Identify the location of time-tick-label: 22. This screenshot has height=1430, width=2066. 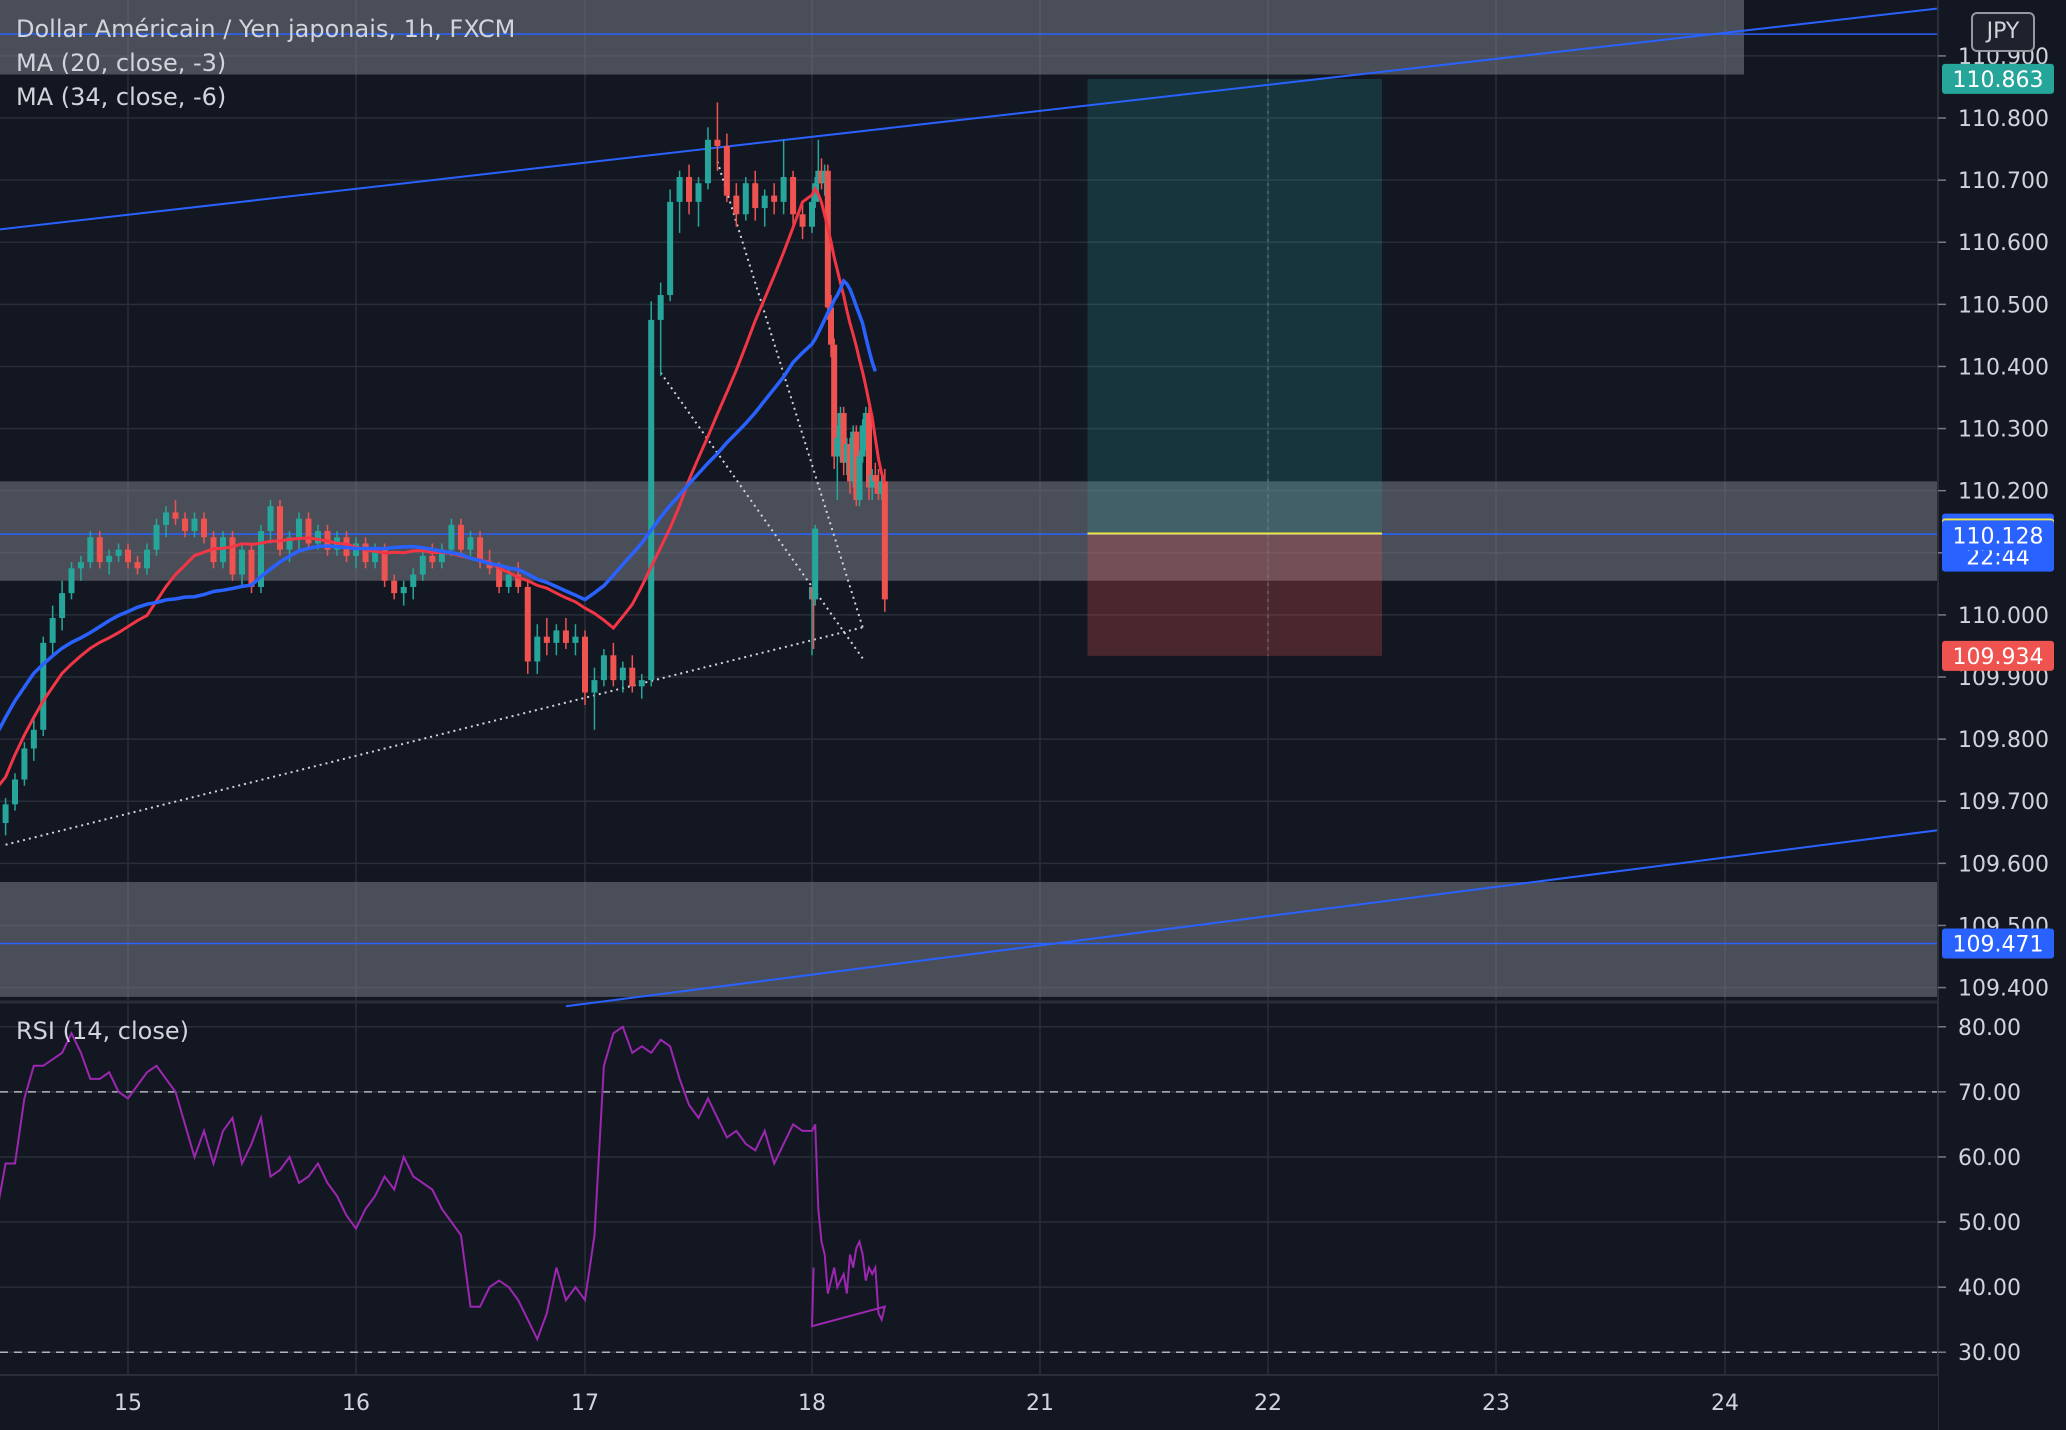
(1268, 1403).